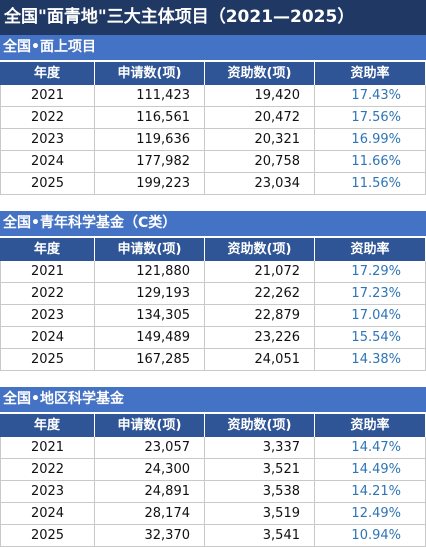 The image size is (426, 548). I want to click on table-cell: 24,891, so click(150, 492).